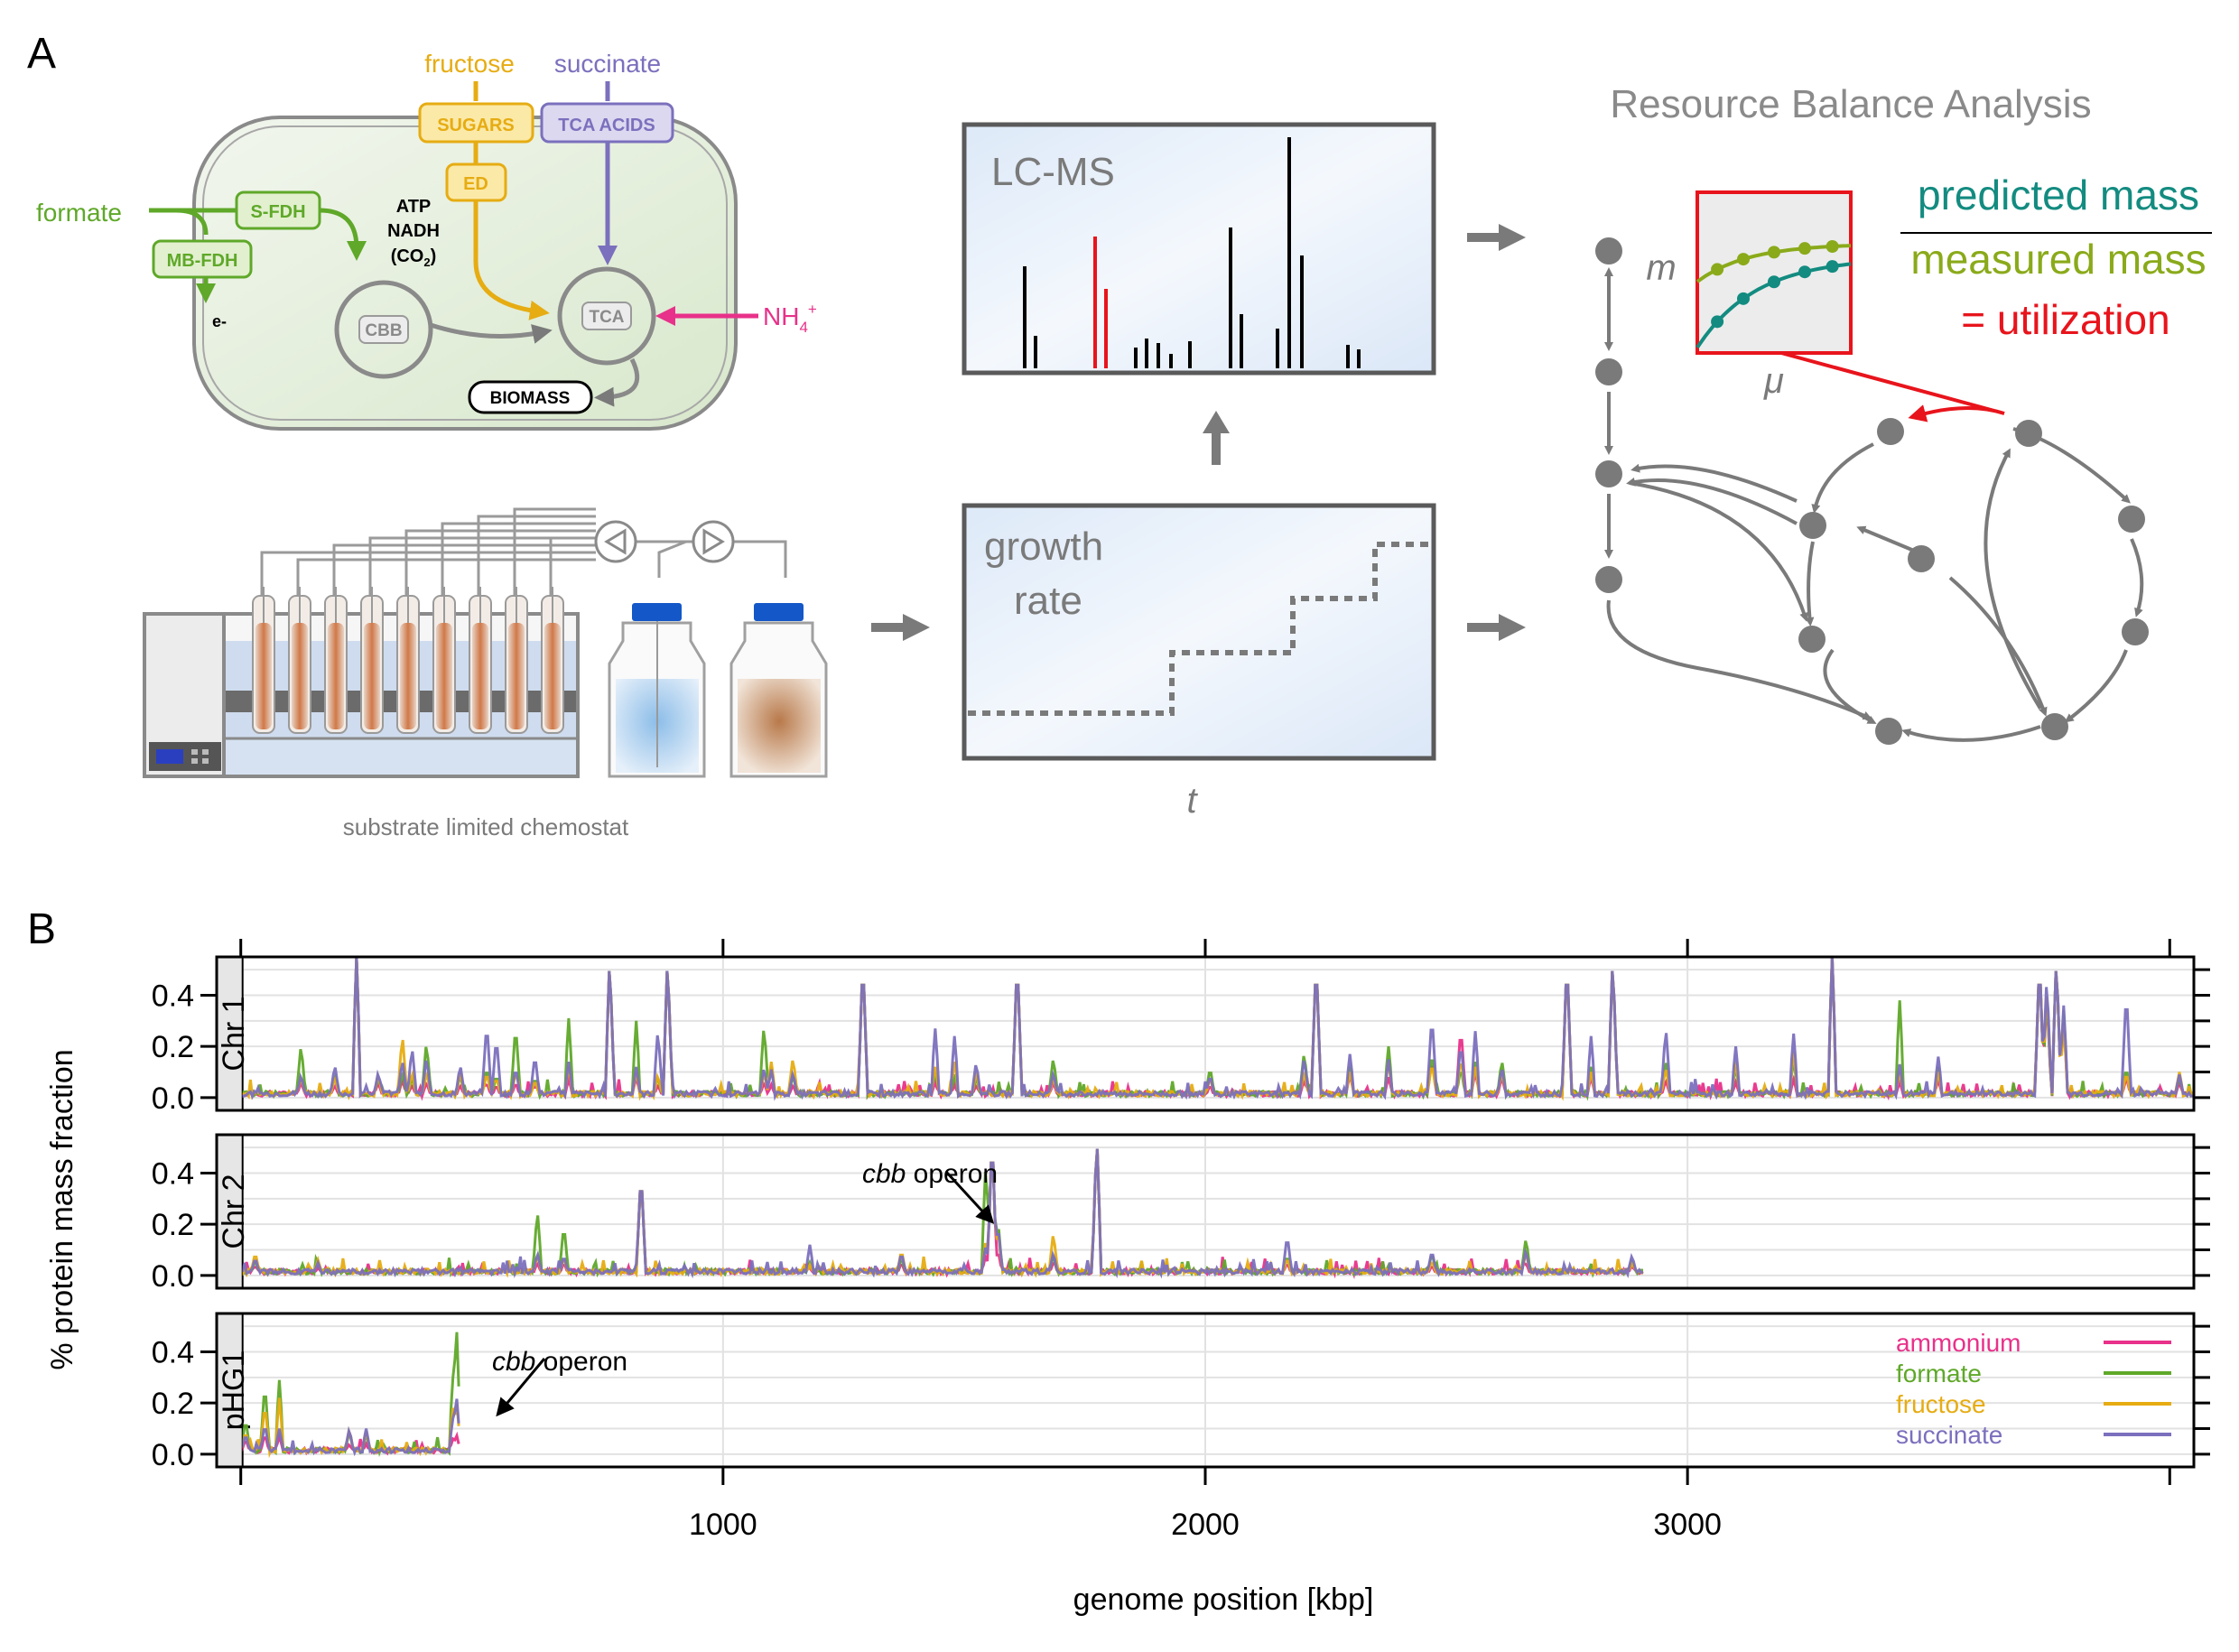 The width and height of the screenshot is (2239, 1652). What do you see at coordinates (408, 660) in the screenshot?
I see `culture-tubes` at bounding box center [408, 660].